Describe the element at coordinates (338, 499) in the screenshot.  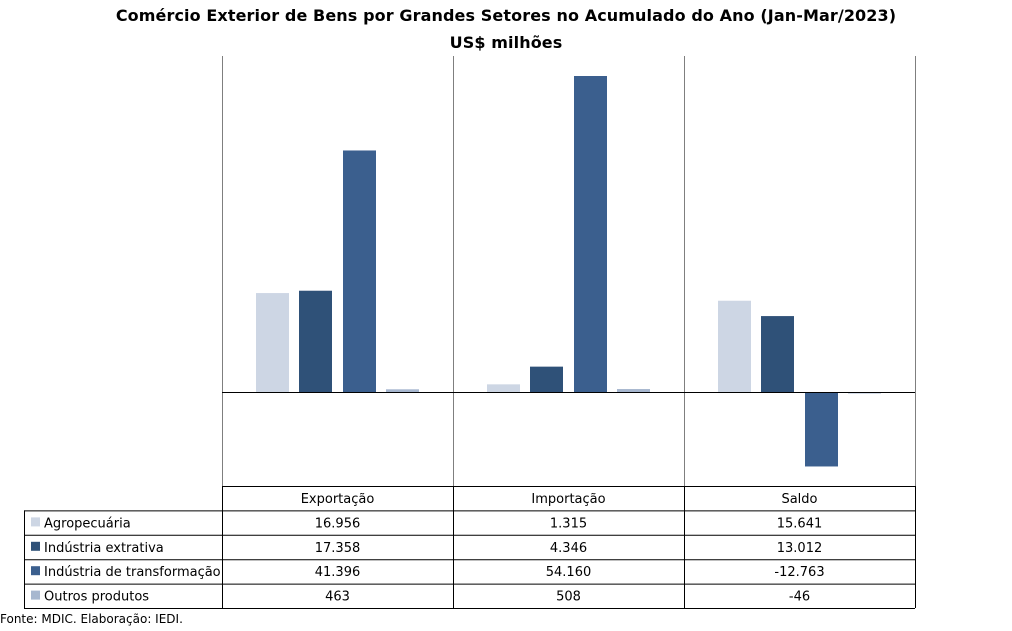
I see `category-label-exportação: Exportação` at that location.